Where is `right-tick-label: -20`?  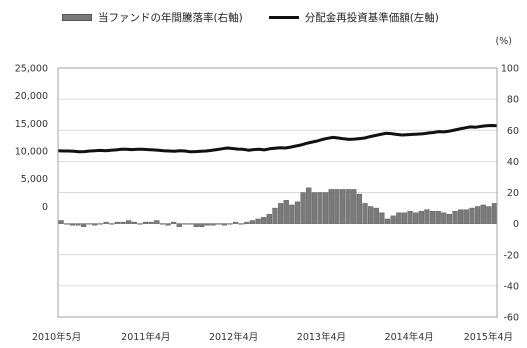 right-tick-label: -20 is located at coordinates (511, 255).